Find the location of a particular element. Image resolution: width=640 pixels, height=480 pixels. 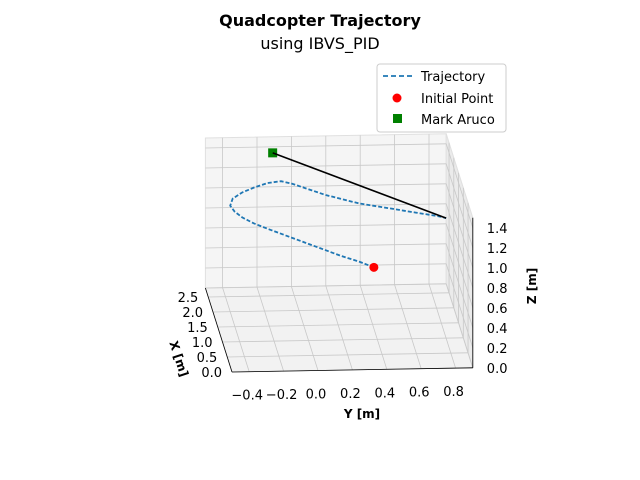

z-tick-label: 0.4 is located at coordinates (497, 329).